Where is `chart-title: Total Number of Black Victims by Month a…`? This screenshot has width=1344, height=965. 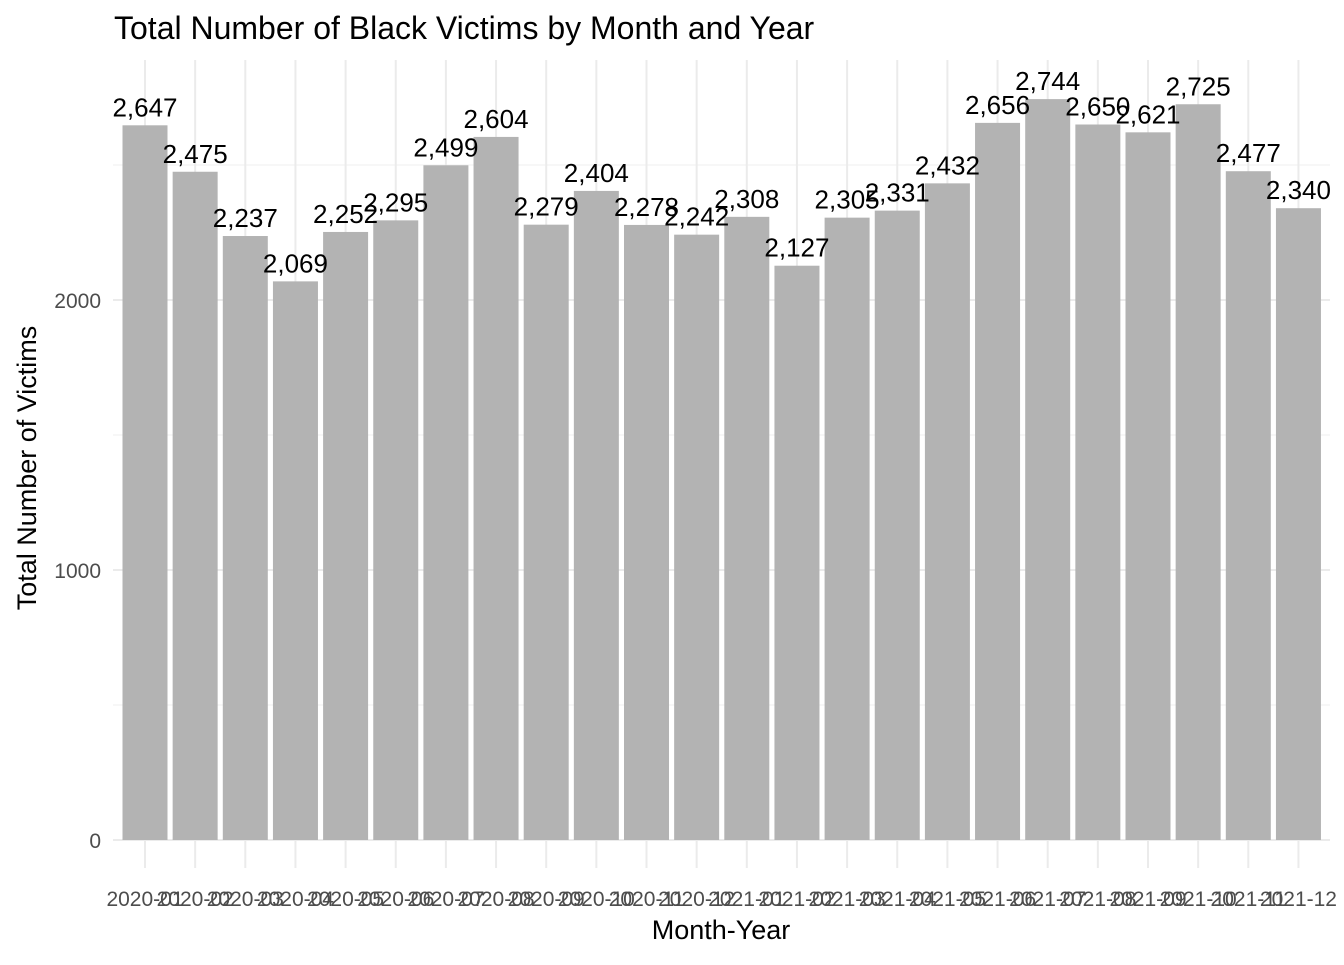
chart-title: Total Number of Black Victims by Month a… is located at coordinates (464, 28).